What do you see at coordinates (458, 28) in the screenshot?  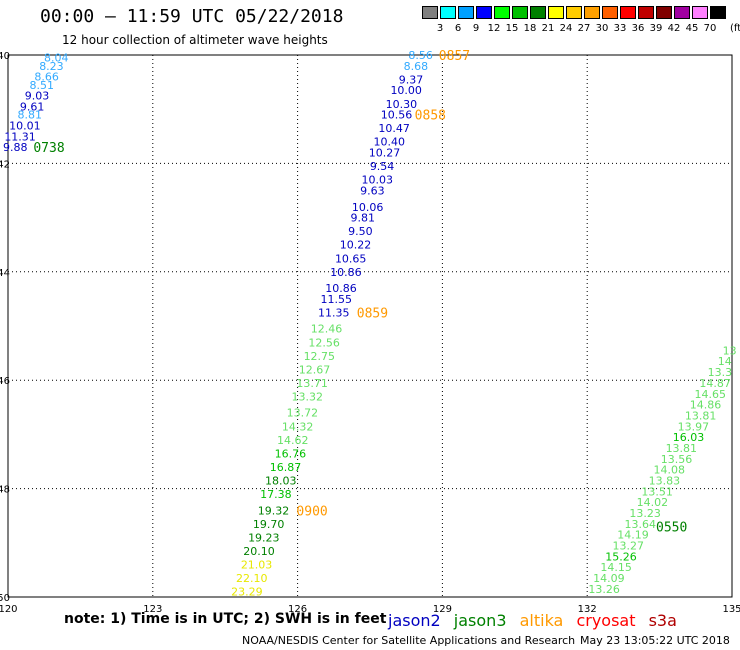 I see `scale-label: 6` at bounding box center [458, 28].